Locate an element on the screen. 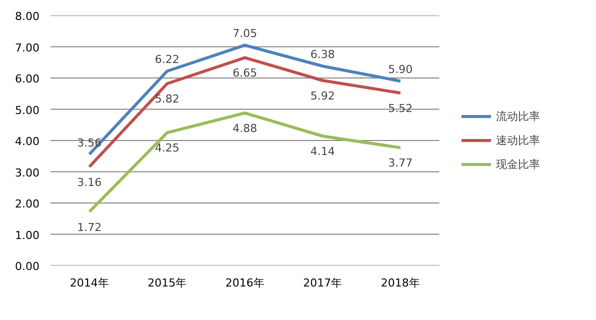 This screenshot has height=320, width=596. legend-label: 流动比率 is located at coordinates (518, 116).